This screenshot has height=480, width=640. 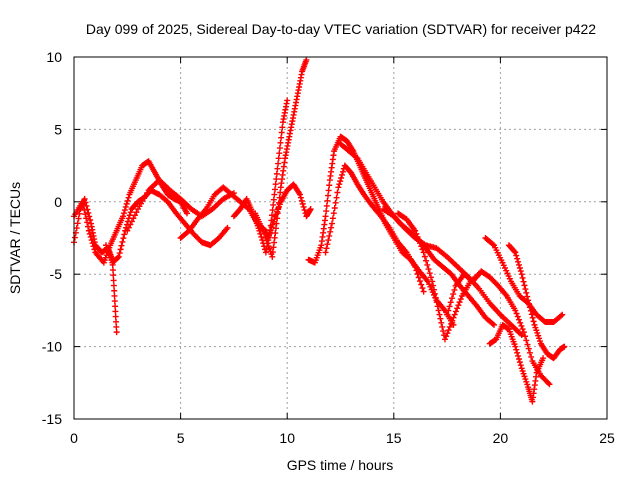 I want to click on y-tick-label: 10, so click(x=54, y=57).